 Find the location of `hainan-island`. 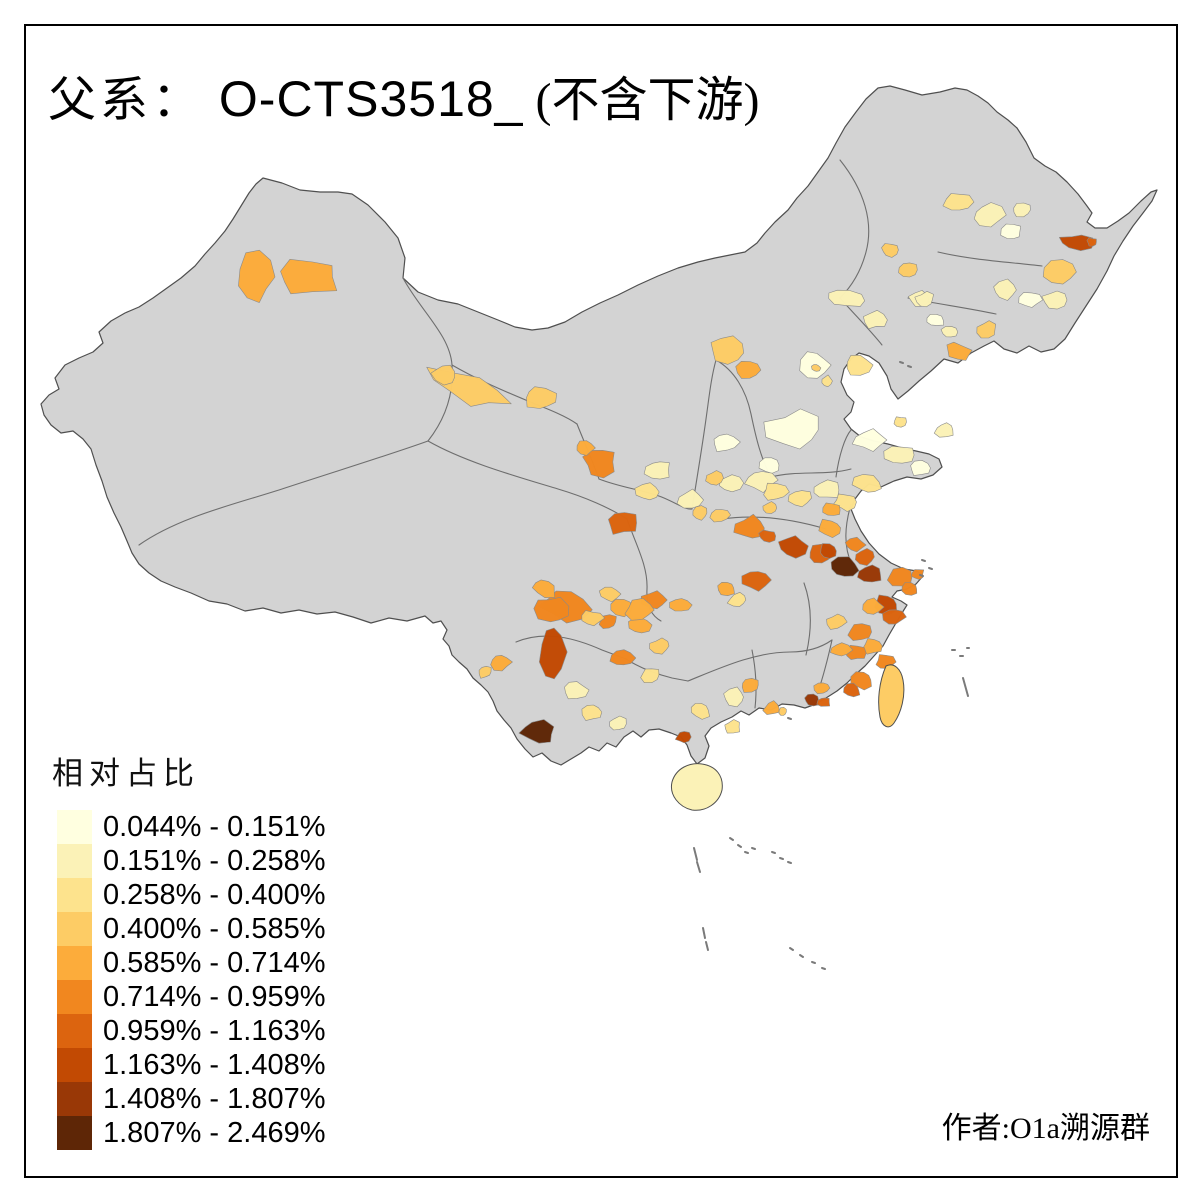

hainan-island is located at coordinates (696, 787).